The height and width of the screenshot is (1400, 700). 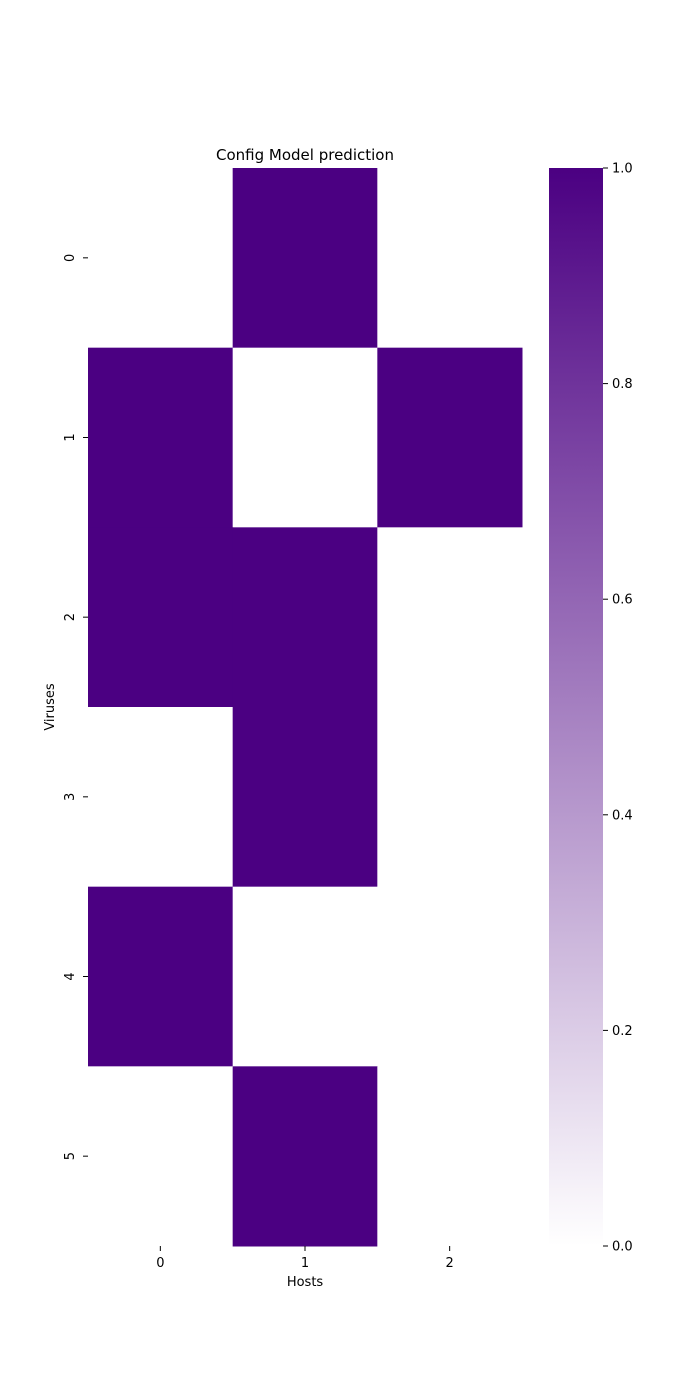 I want to click on y-tick-label: 2, so click(x=70, y=617).